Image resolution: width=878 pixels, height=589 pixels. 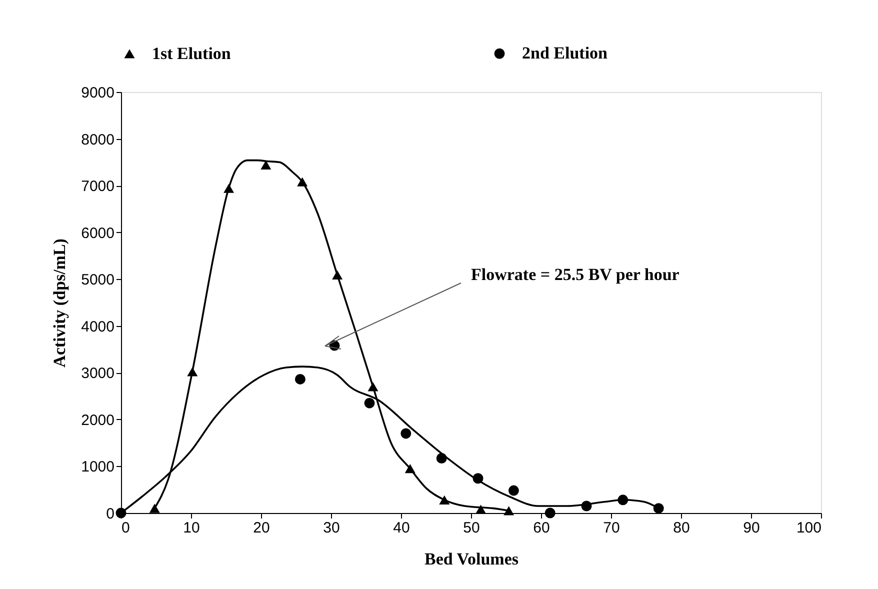 What do you see at coordinates (97, 420) in the screenshot?
I see `y-tick-label: 2000` at bounding box center [97, 420].